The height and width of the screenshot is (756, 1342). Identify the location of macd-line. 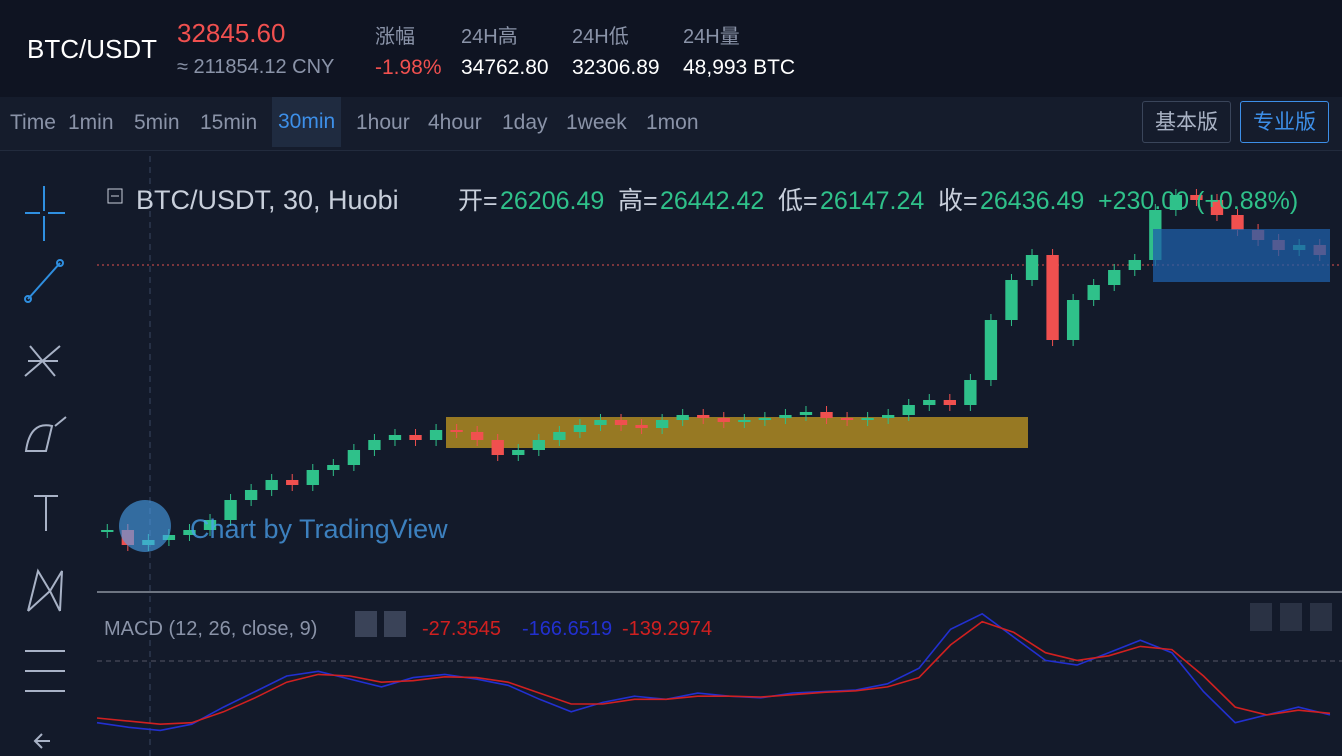
(713, 672).